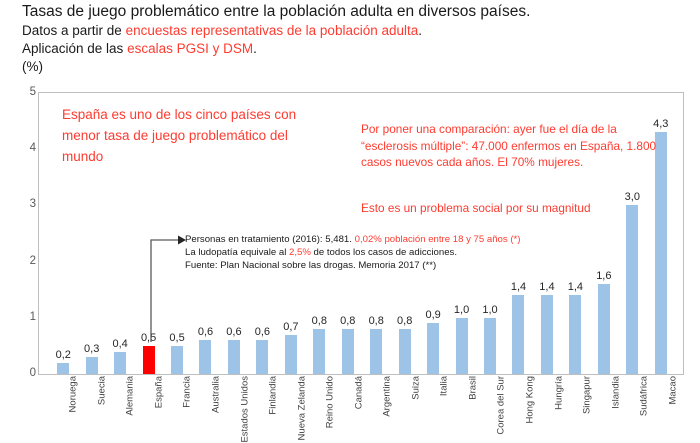 This screenshot has height=443, width=700. What do you see at coordinates (291, 409) in the screenshot?
I see `x-axis-label-slot: Nueva Zelanda` at bounding box center [291, 409].